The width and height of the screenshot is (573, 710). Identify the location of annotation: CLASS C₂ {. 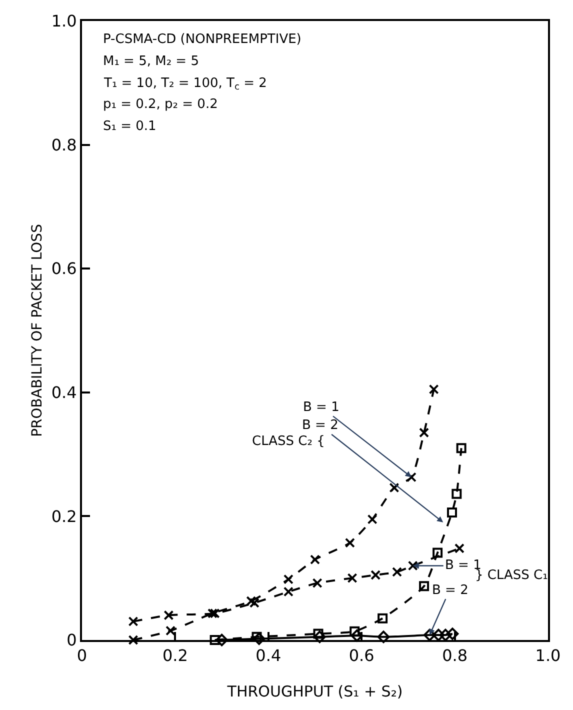
(288, 441).